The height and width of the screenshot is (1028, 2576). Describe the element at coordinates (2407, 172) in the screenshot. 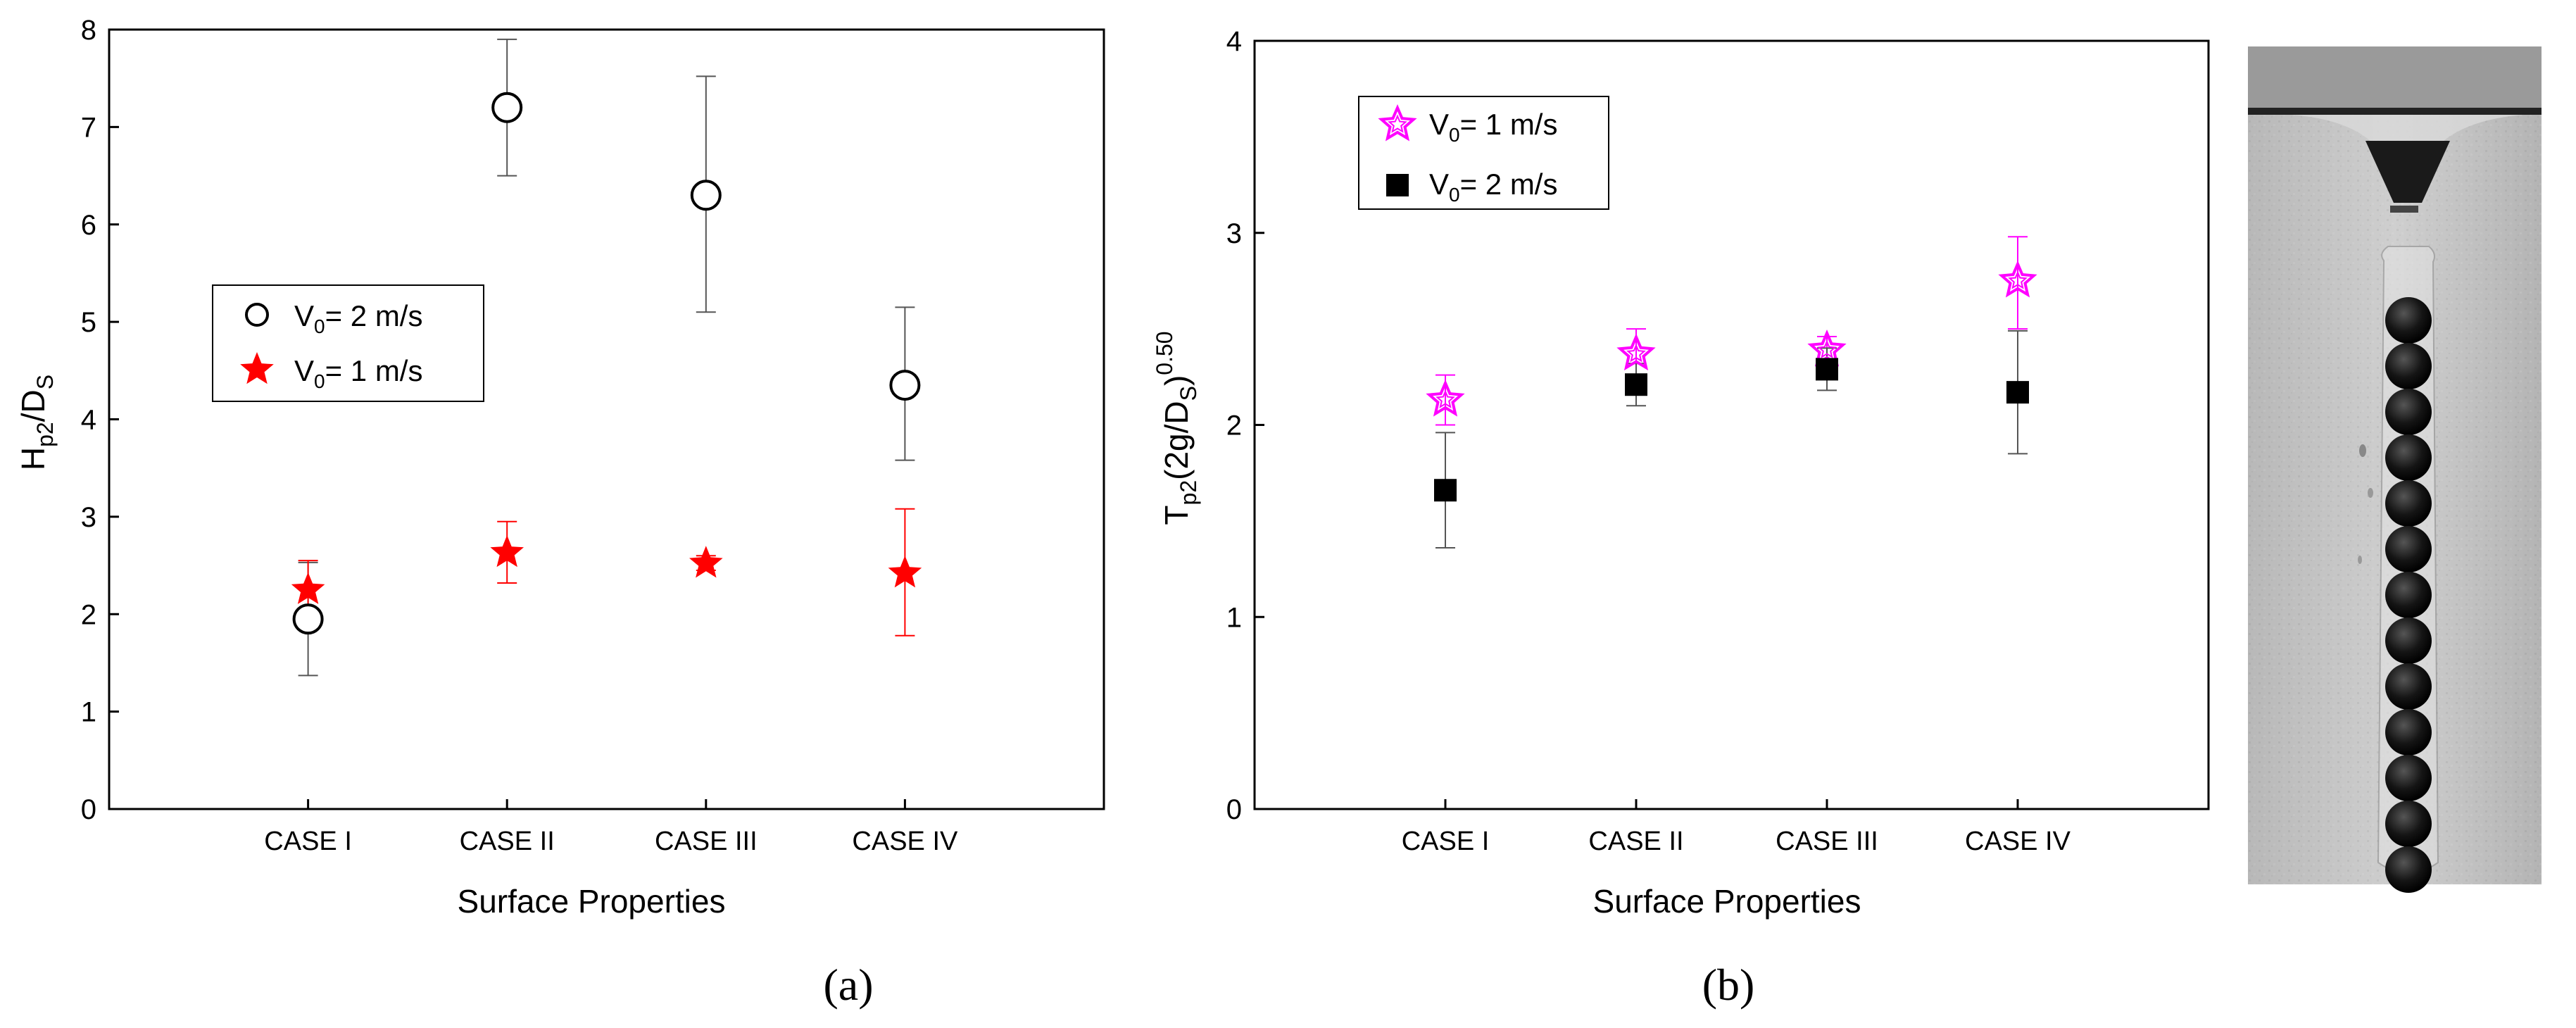

I see `nozzle` at that location.